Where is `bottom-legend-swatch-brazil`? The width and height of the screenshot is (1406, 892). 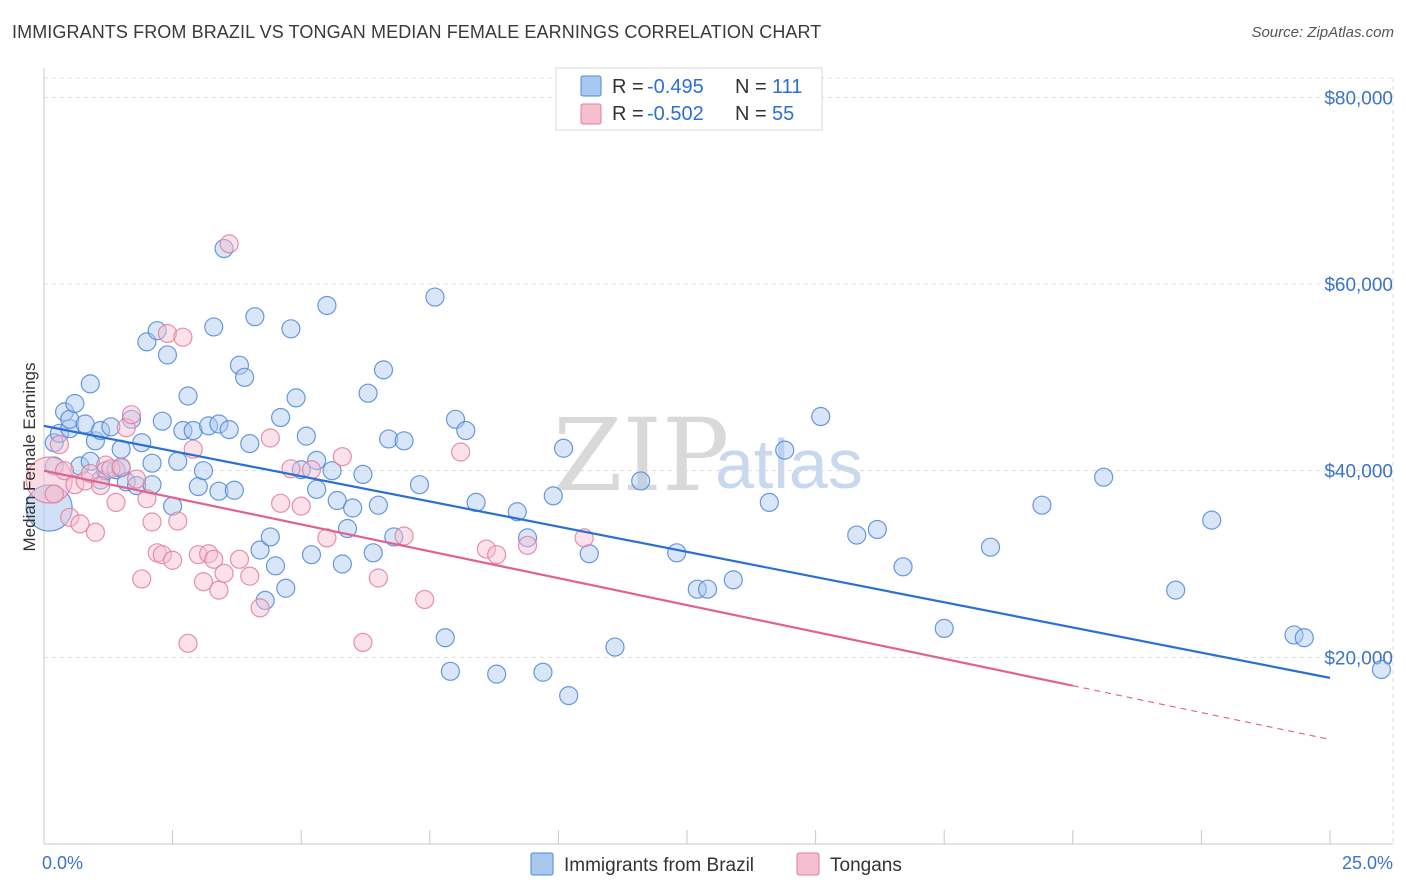
bottom-legend-swatch-brazil is located at coordinates (542, 864).